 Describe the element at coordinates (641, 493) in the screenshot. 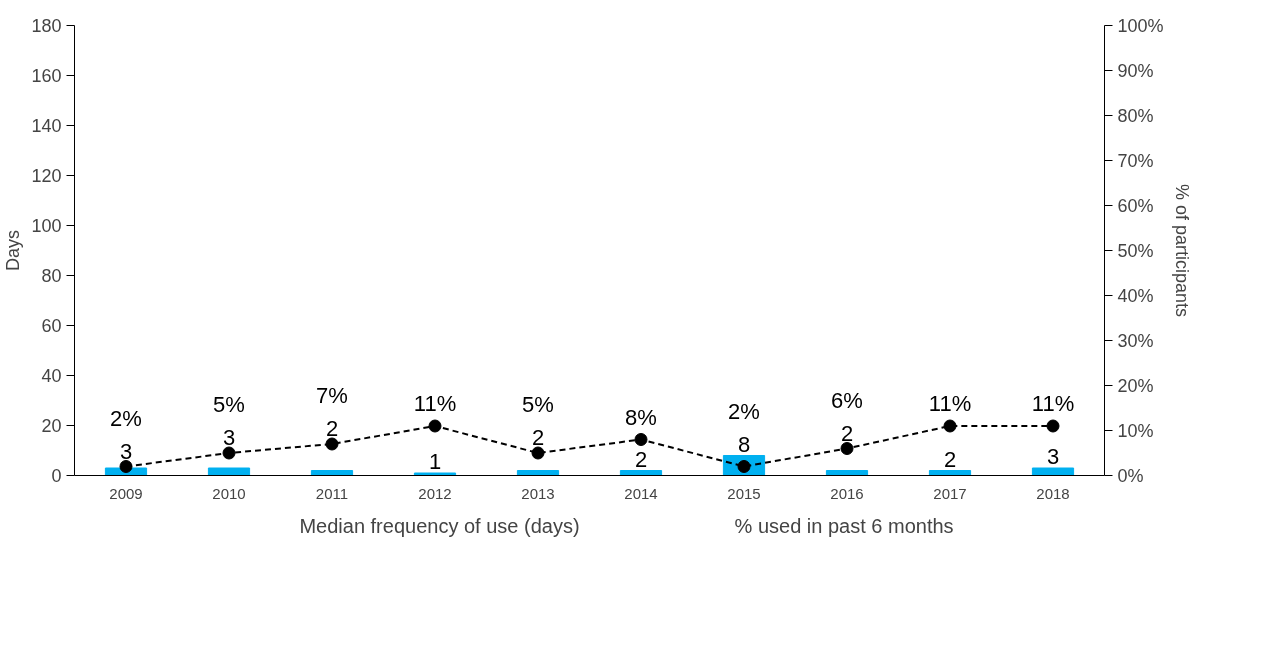

I see `x-tick-label: 2014` at that location.